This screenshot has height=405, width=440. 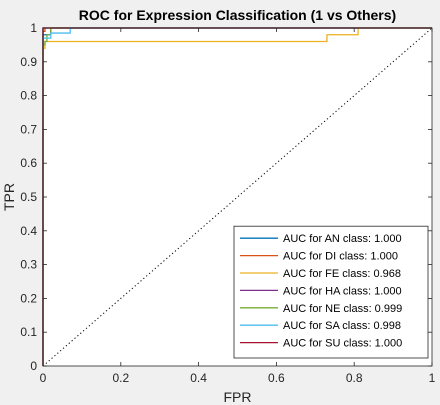 I want to click on y-axis-label: TPR, so click(x=9, y=197).